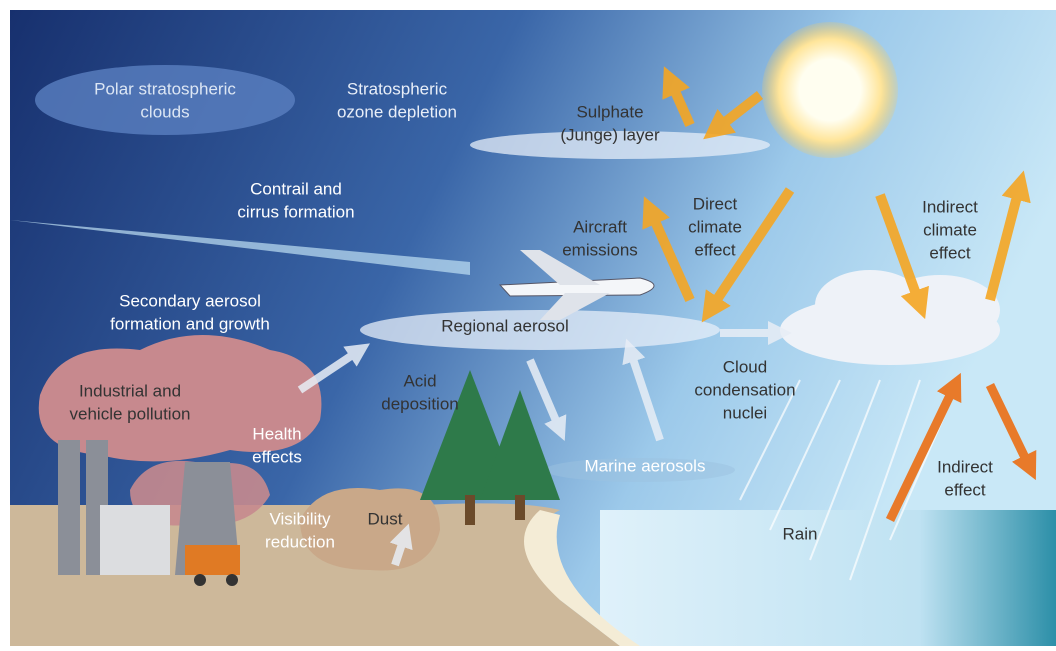 The image size is (1056, 651). Describe the element at coordinates (609, 111) in the screenshot. I see `label: Sulphate` at that location.